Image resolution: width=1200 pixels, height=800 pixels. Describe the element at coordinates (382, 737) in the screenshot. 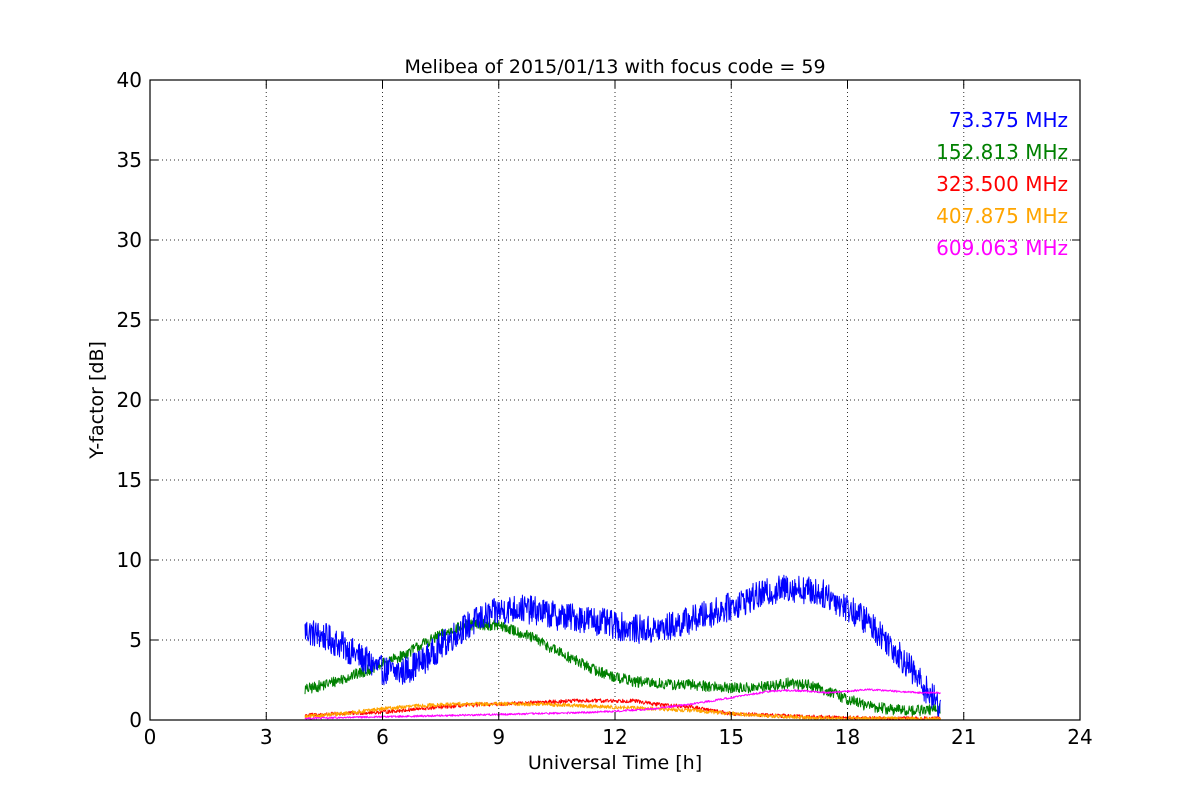

I see `x-tick-label: 6` at that location.